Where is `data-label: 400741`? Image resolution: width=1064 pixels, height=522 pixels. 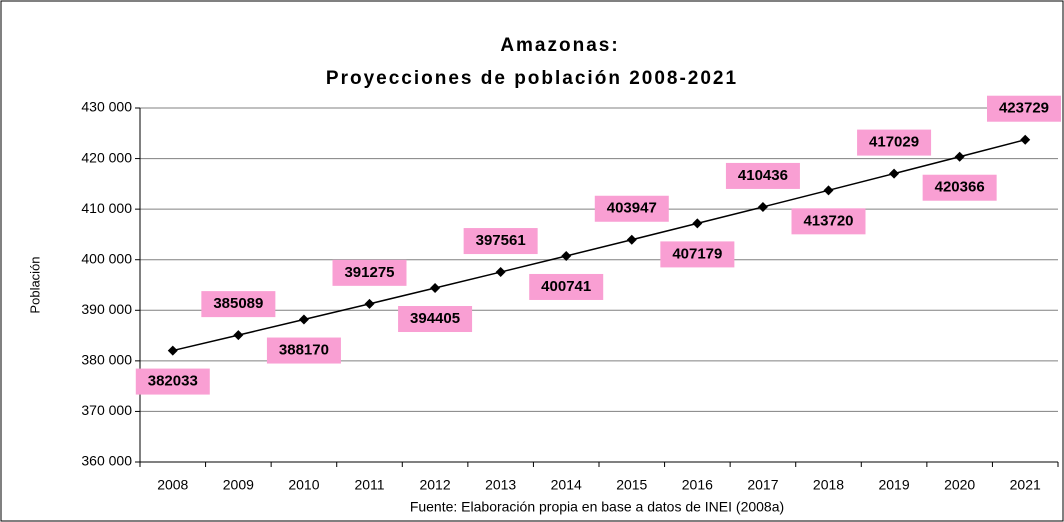 data-label: 400741 is located at coordinates (566, 286).